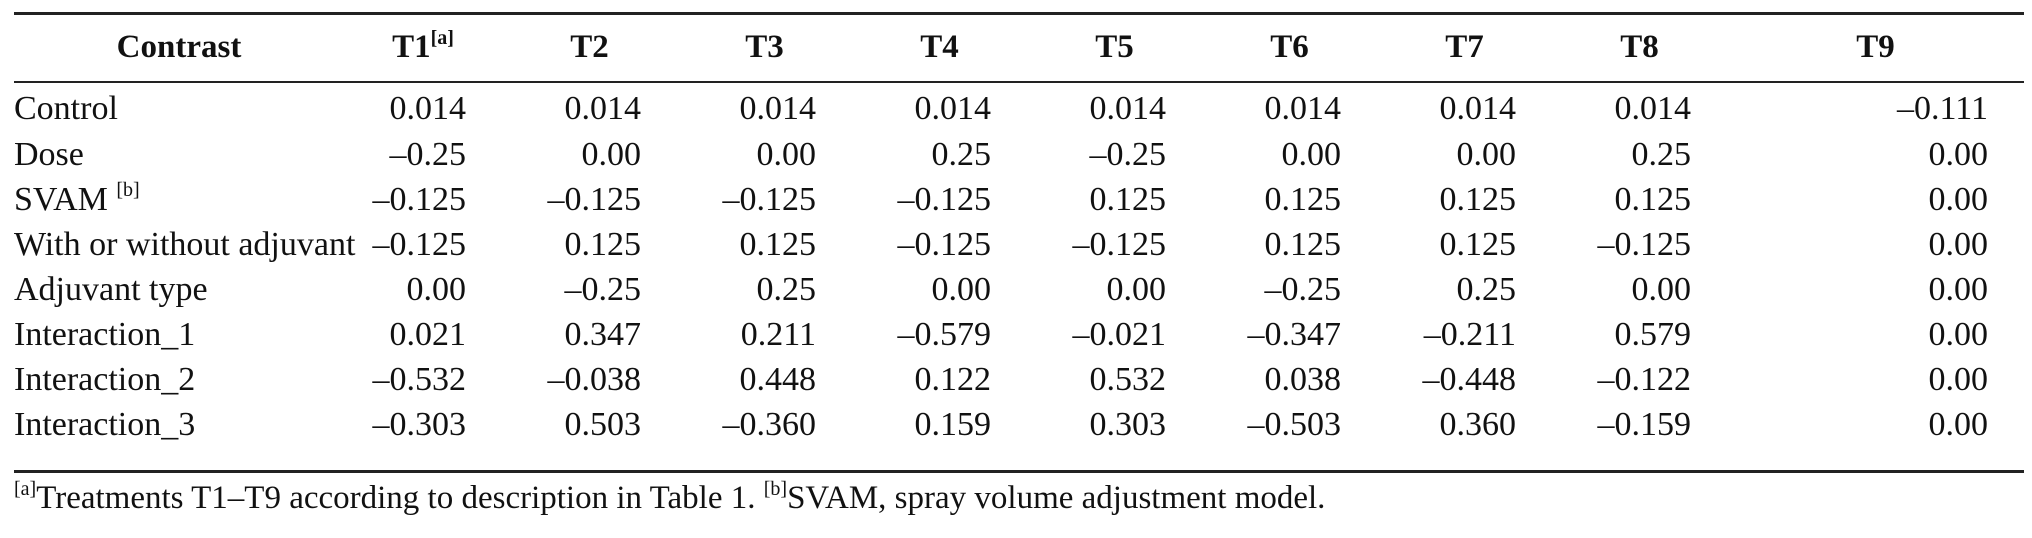  What do you see at coordinates (778, 334) in the screenshot?
I see `table-cell: 0.211` at bounding box center [778, 334].